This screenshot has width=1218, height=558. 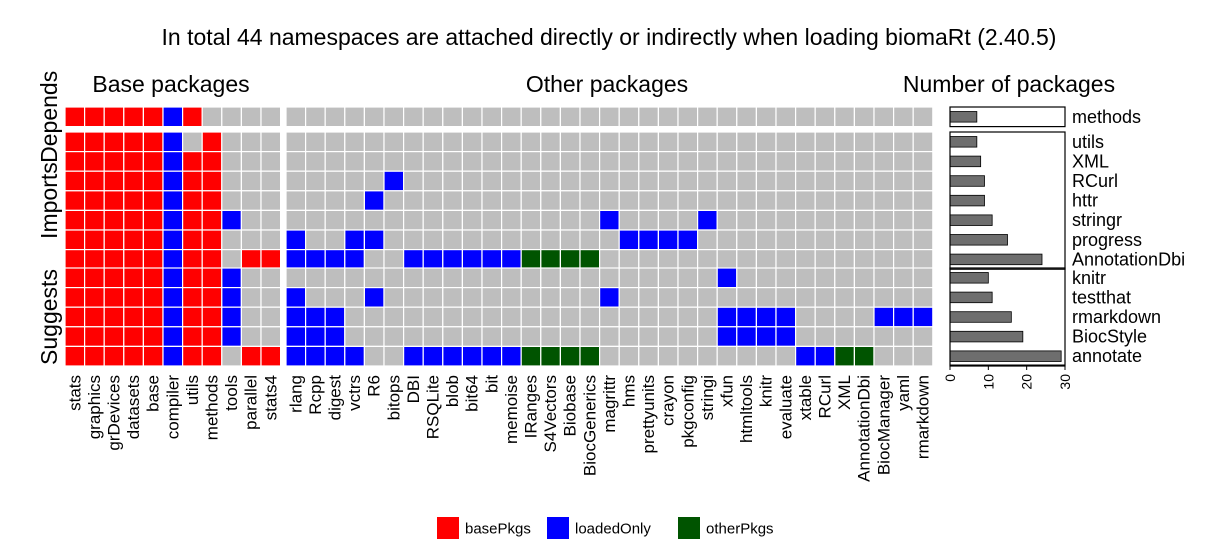 What do you see at coordinates (192, 390) in the screenshot?
I see `column-label: utils` at bounding box center [192, 390].